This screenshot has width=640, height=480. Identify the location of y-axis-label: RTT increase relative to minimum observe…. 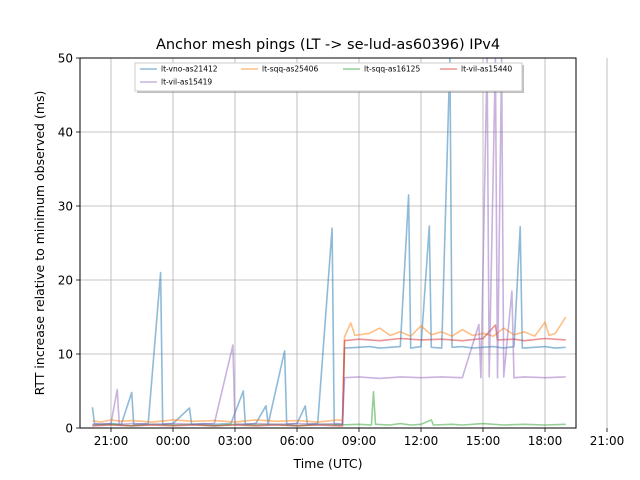
(39, 243).